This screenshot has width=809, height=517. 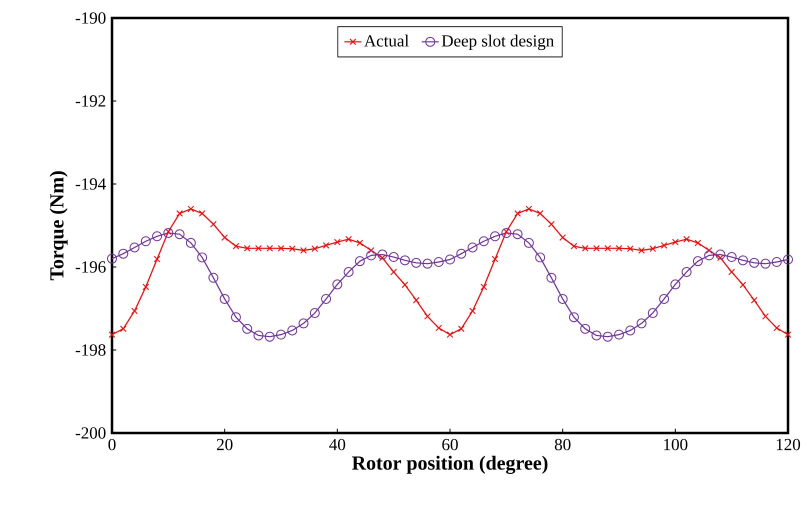 I want to click on x-tick-label: 40, so click(x=337, y=444).